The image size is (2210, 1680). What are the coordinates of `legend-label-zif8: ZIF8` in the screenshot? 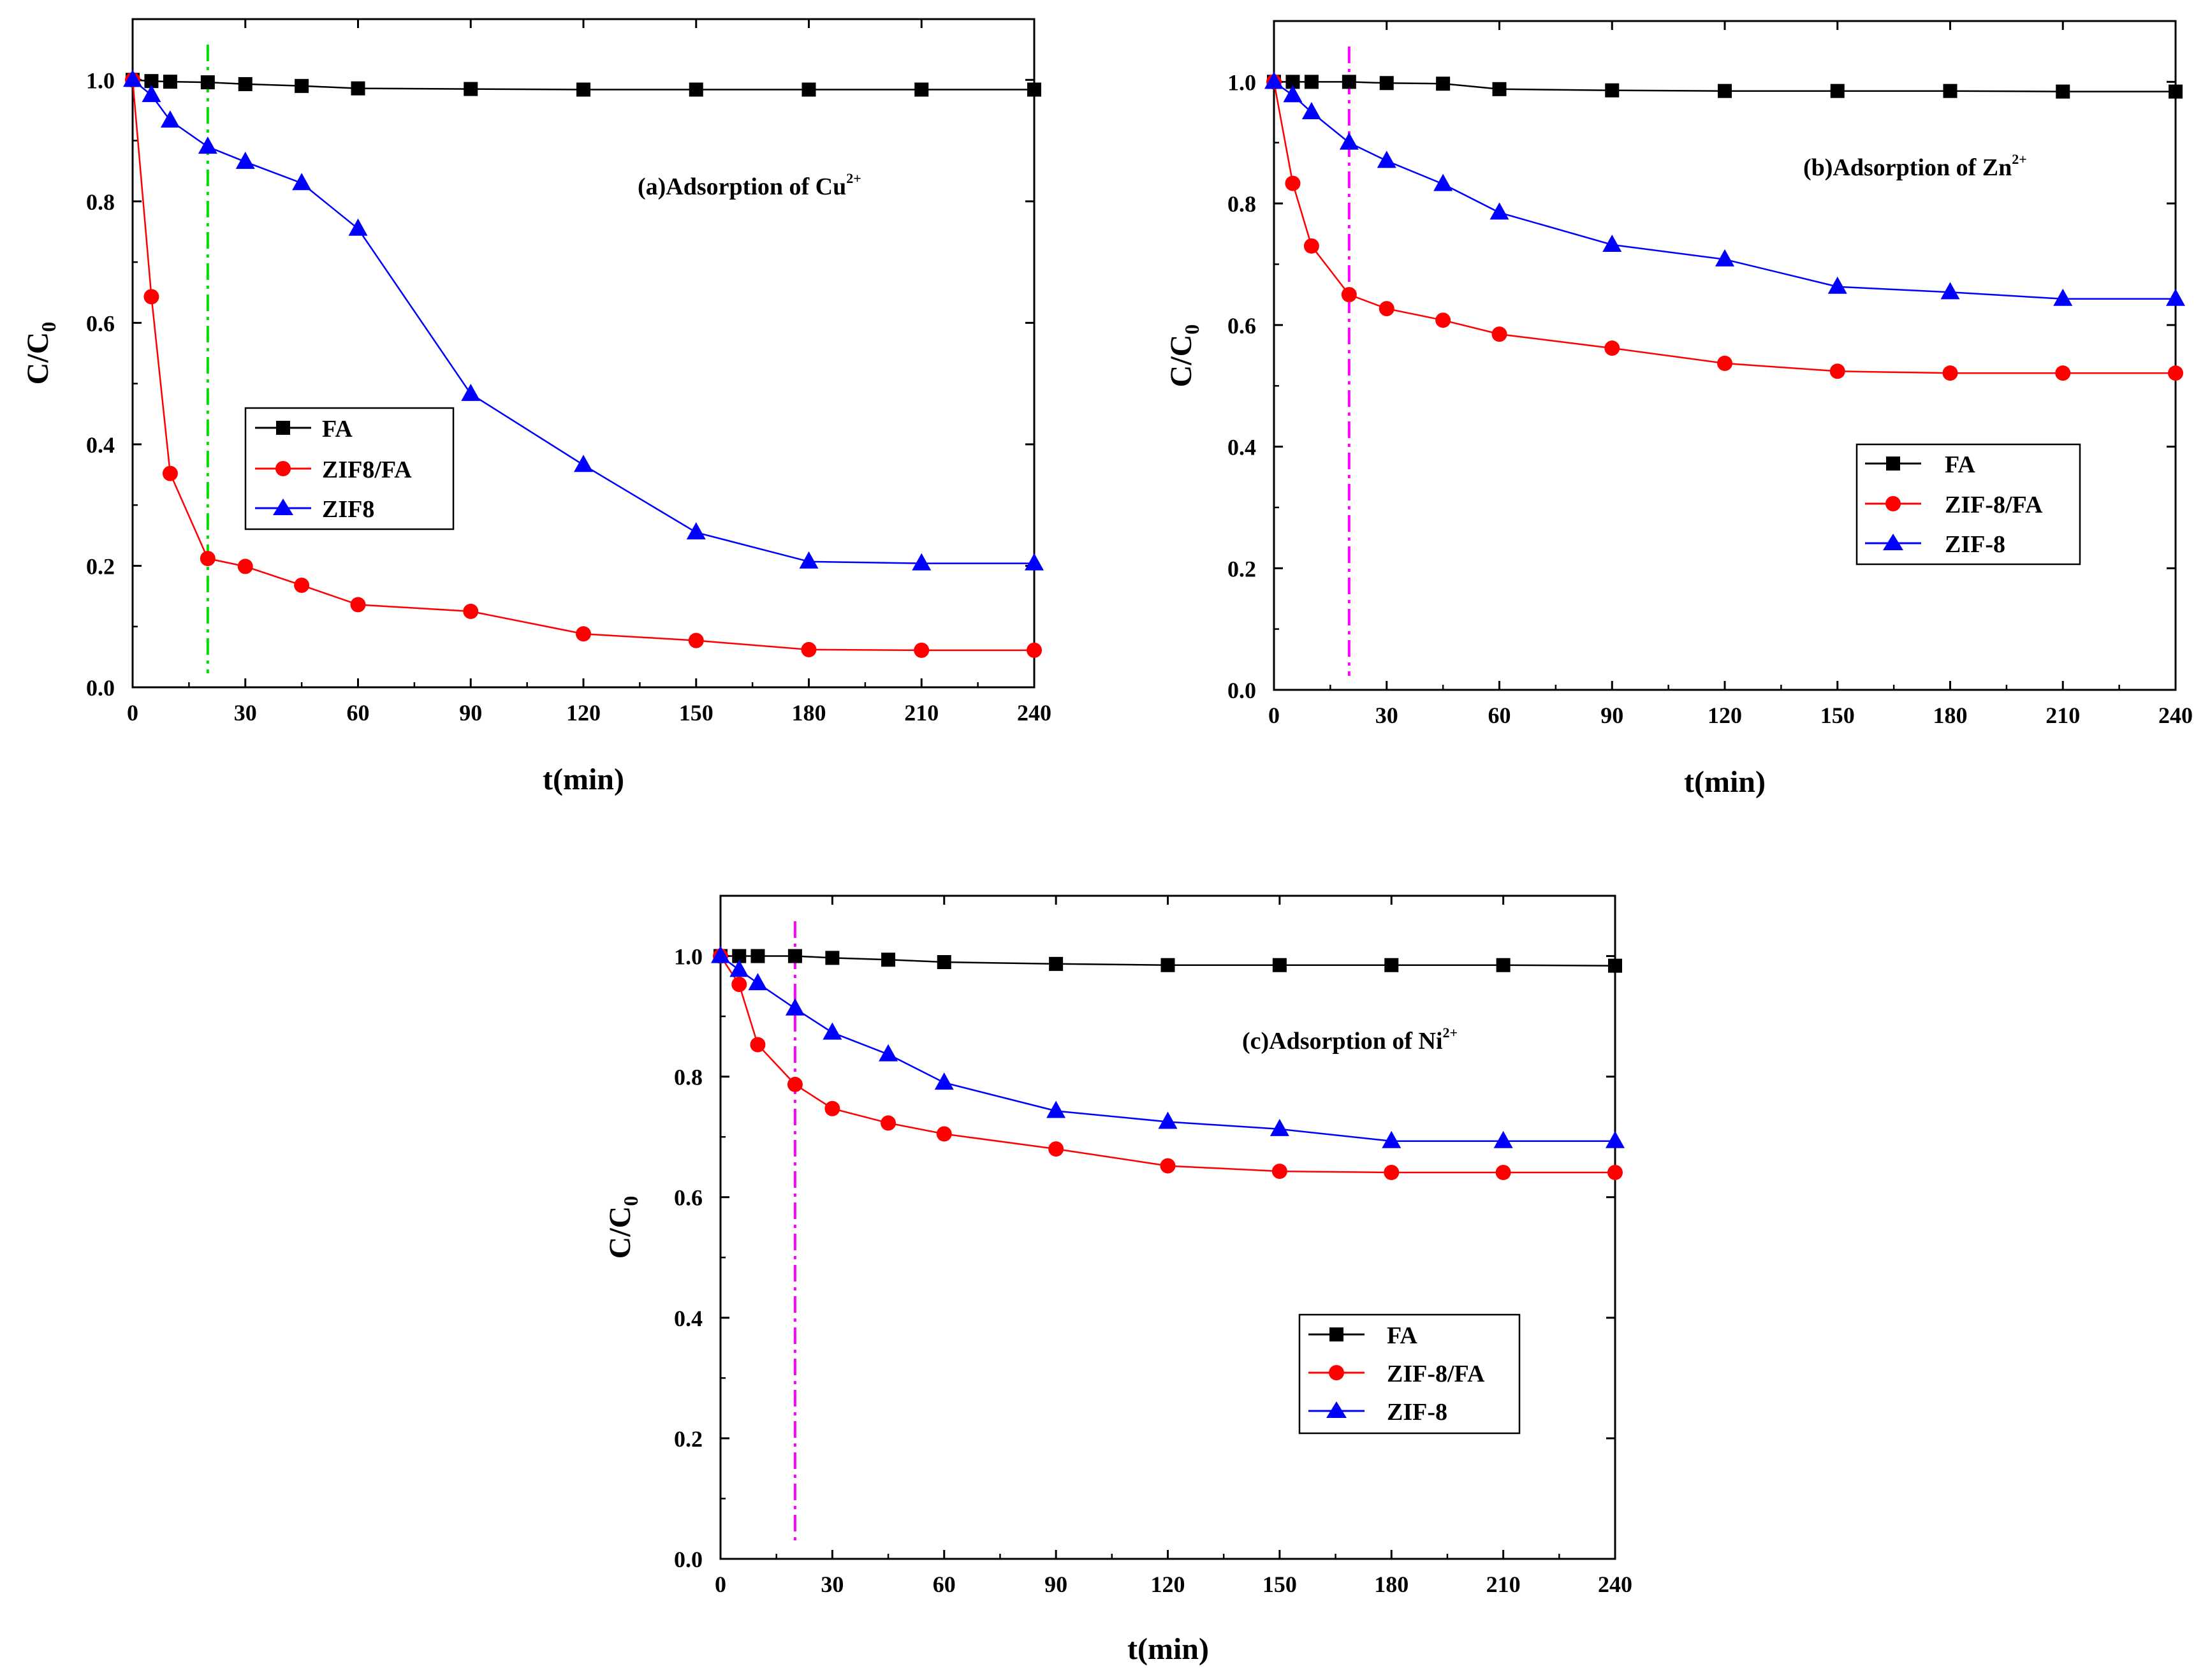 It's located at (348, 509).